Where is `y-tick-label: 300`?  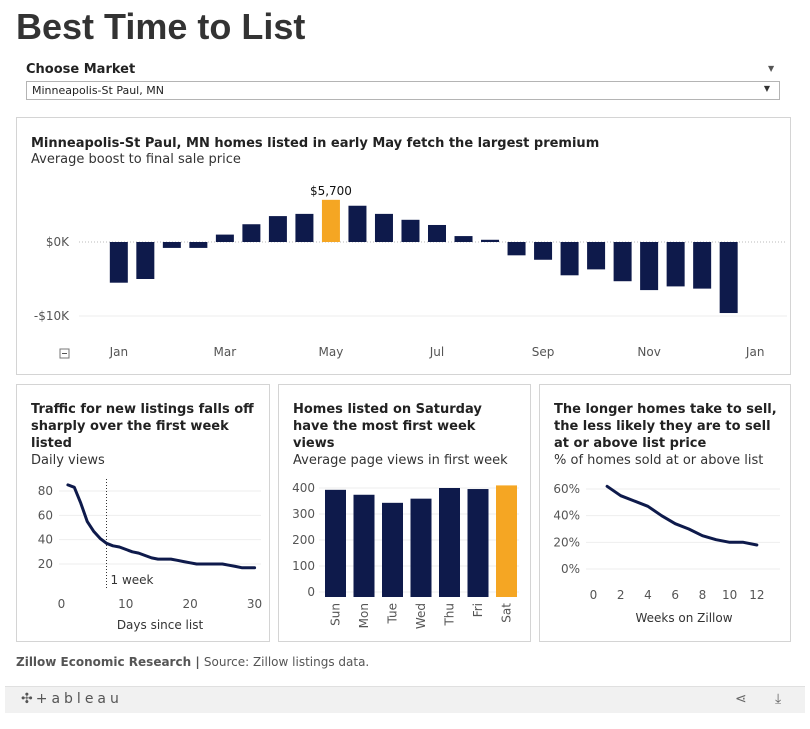
y-tick-label: 300 is located at coordinates (303, 514).